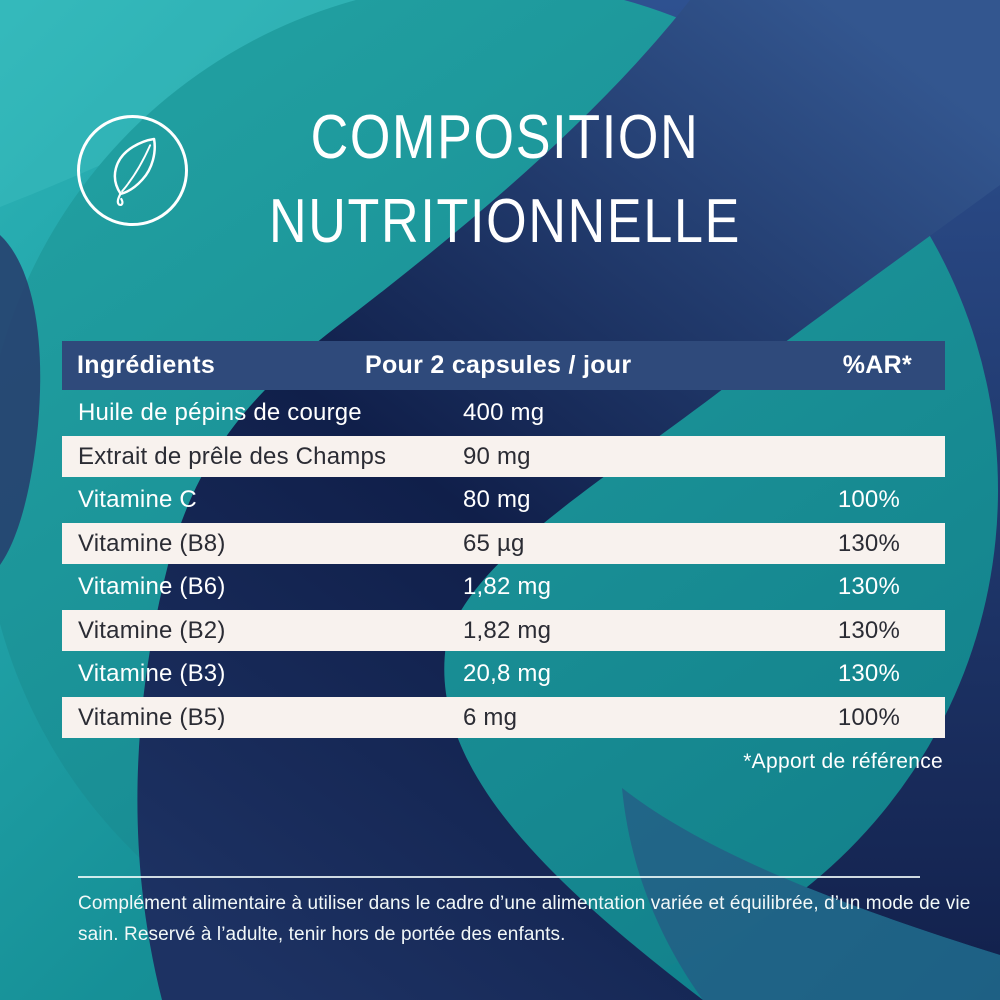  Describe the element at coordinates (152, 543) in the screenshot. I see `row-ingredient: Vitamine (B8)` at that location.